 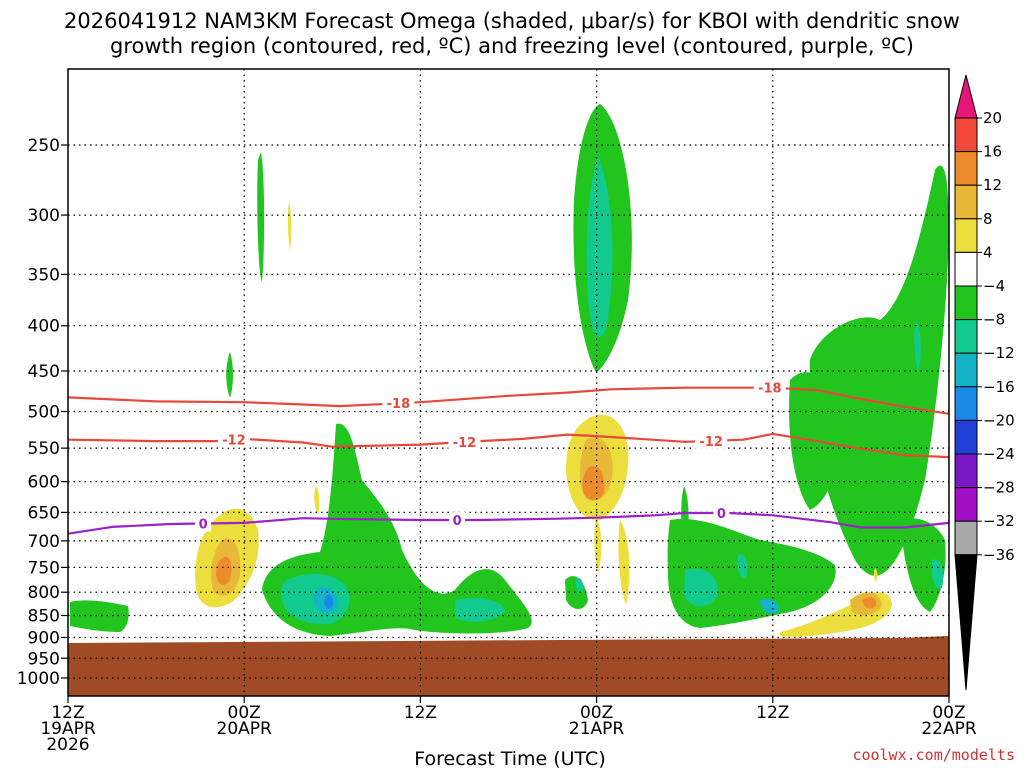 What do you see at coordinates (988, 252) in the screenshot?
I see `colorbar-label-4: 4` at bounding box center [988, 252].